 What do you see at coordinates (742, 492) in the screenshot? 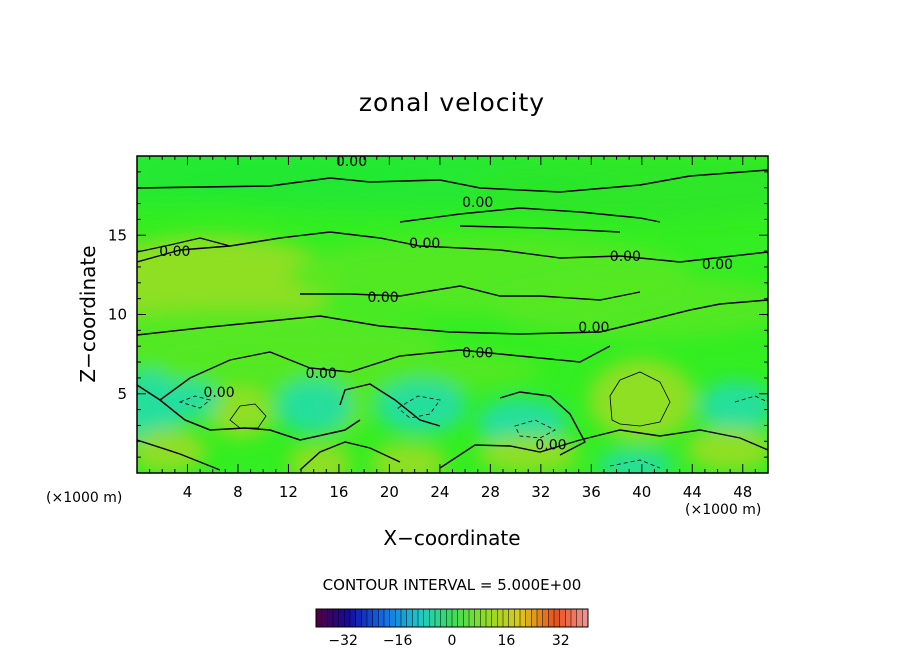
I see `x-tick-label: 48` at bounding box center [742, 492].